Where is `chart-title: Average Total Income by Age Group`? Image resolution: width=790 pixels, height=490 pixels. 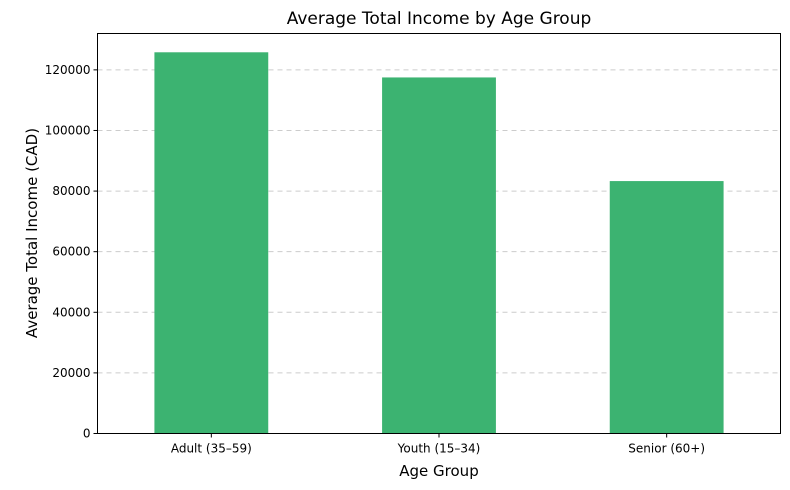 chart-title: Average Total Income by Age Group is located at coordinates (439, 19).